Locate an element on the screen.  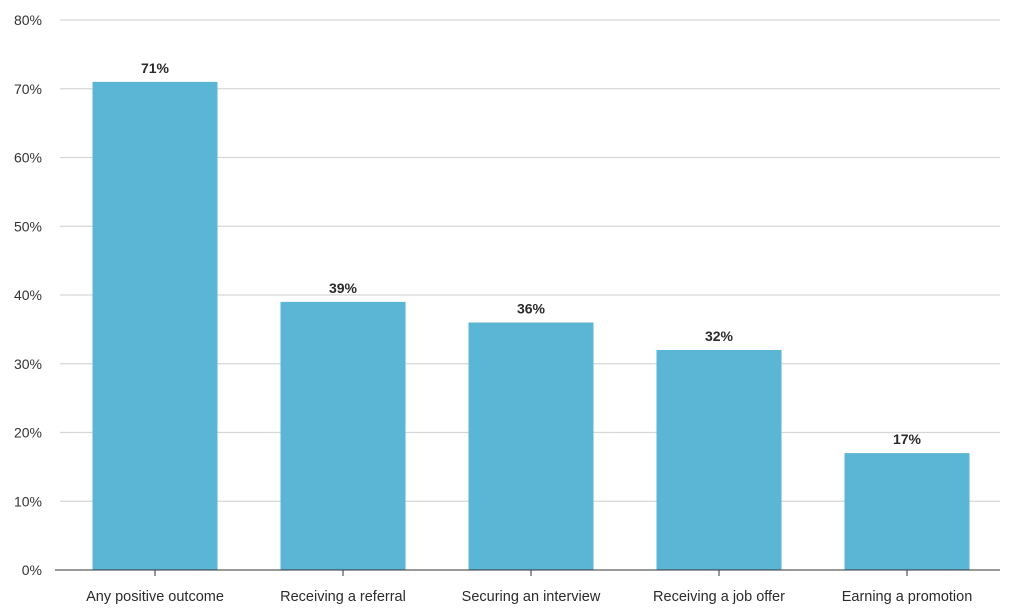
bar-data-label: 71% is located at coordinates (155, 68).